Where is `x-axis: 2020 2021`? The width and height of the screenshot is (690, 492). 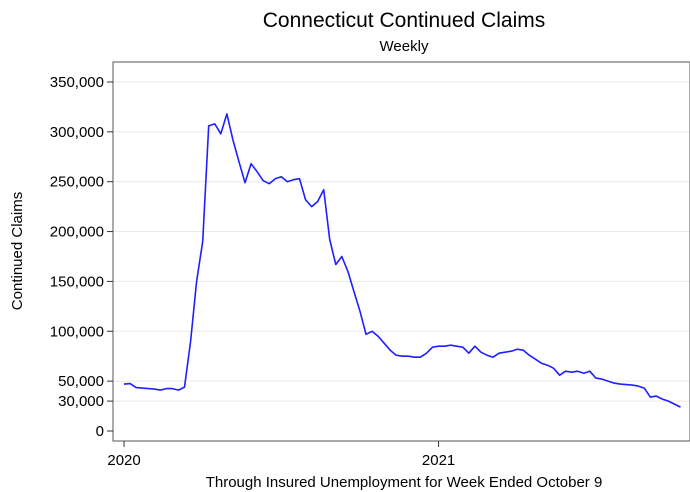 x-axis: 2020 2021 is located at coordinates (281, 455).